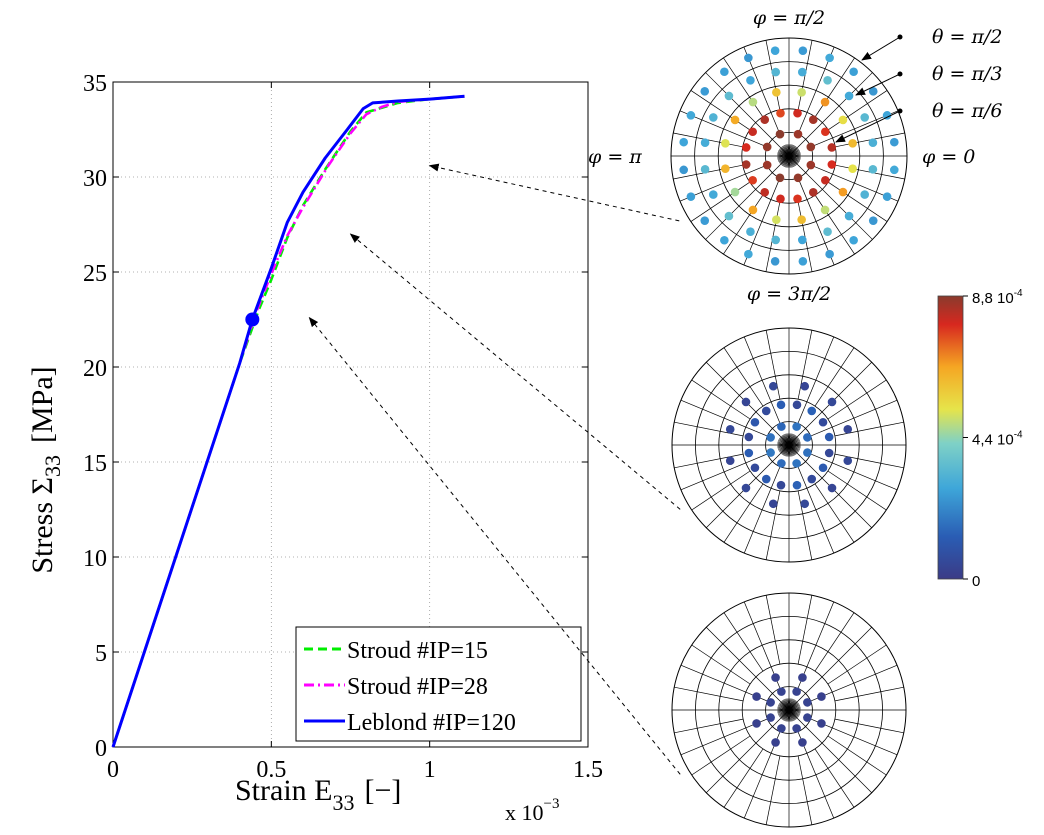 The image size is (1044, 835). Describe the element at coordinates (271, 770) in the screenshot. I see `x-tick-label: 0.5` at that location.